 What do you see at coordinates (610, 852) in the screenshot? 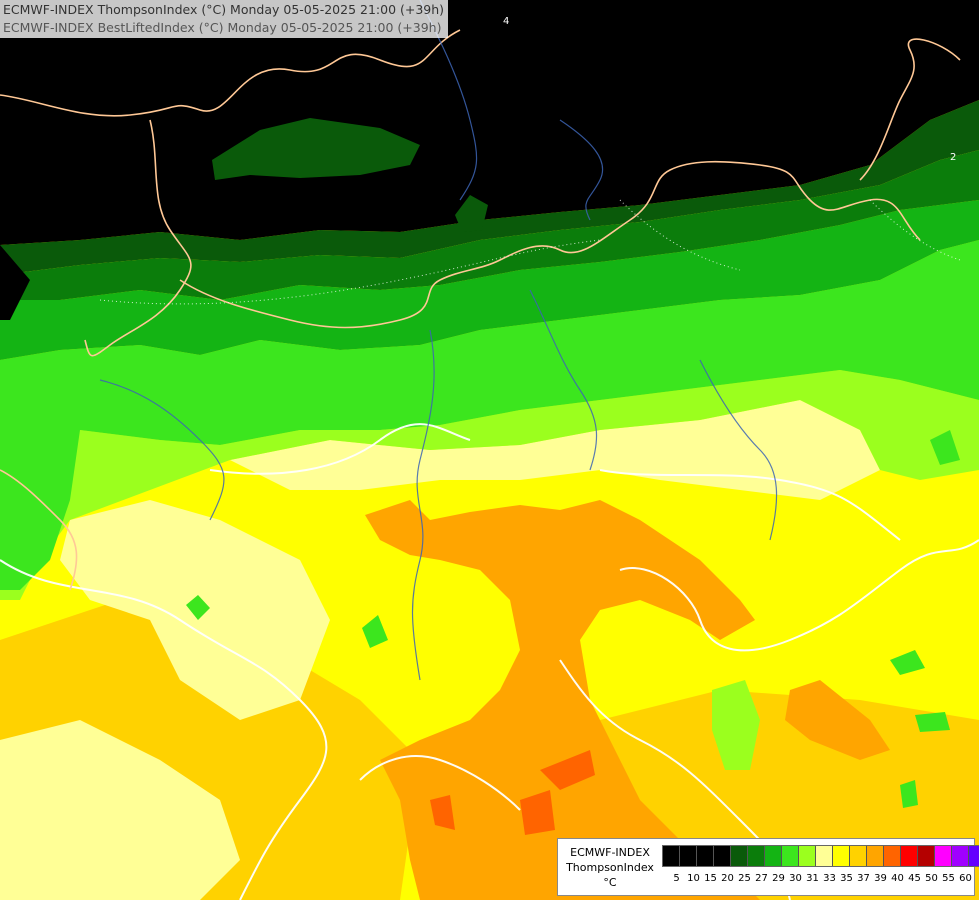
I see `legend-model: ECMWF-INDEX` at bounding box center [610, 852].